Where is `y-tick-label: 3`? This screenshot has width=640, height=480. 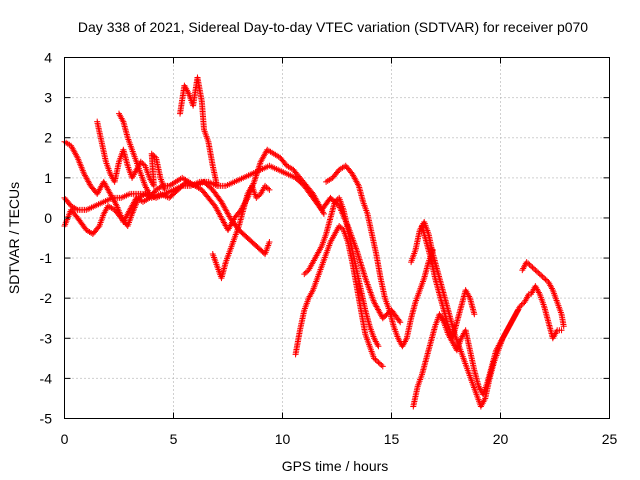
y-tick-label: 3 is located at coordinates (48, 98).